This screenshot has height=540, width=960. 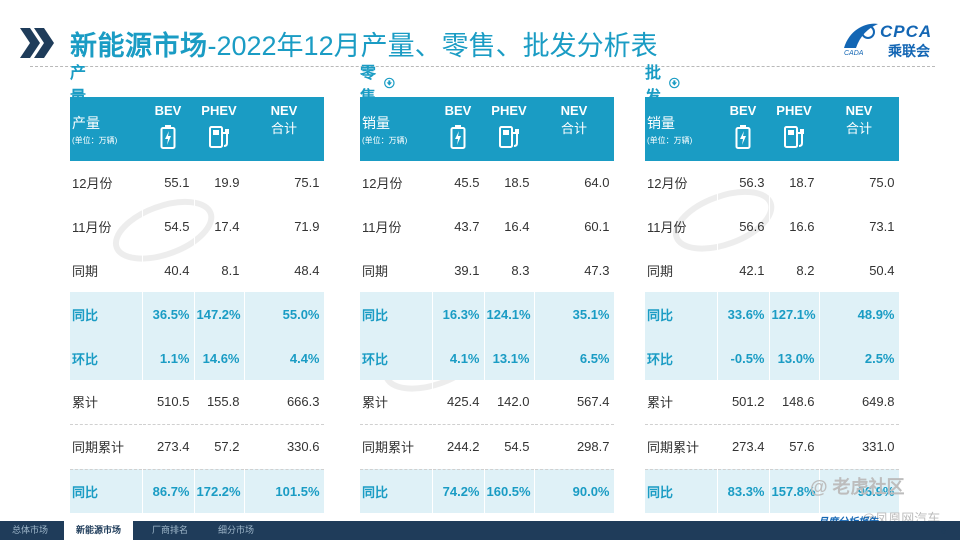 What do you see at coordinates (574, 402) in the screenshot?
I see `nev-value: 567.4` at bounding box center [574, 402].